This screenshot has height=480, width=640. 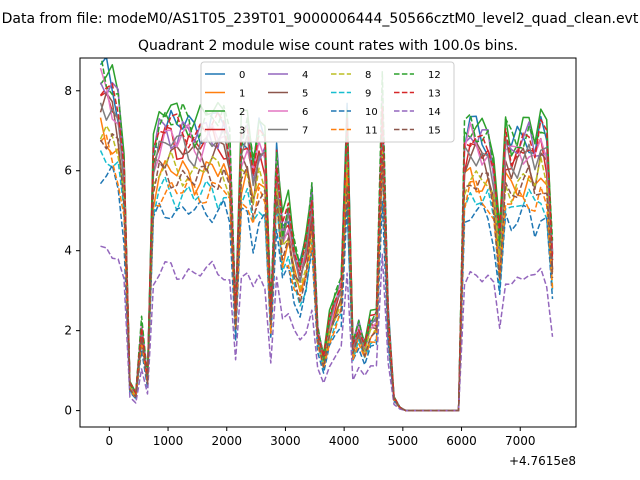 What do you see at coordinates (403, 441) in the screenshot?
I see `x-tick-label: 5000` at bounding box center [403, 441].